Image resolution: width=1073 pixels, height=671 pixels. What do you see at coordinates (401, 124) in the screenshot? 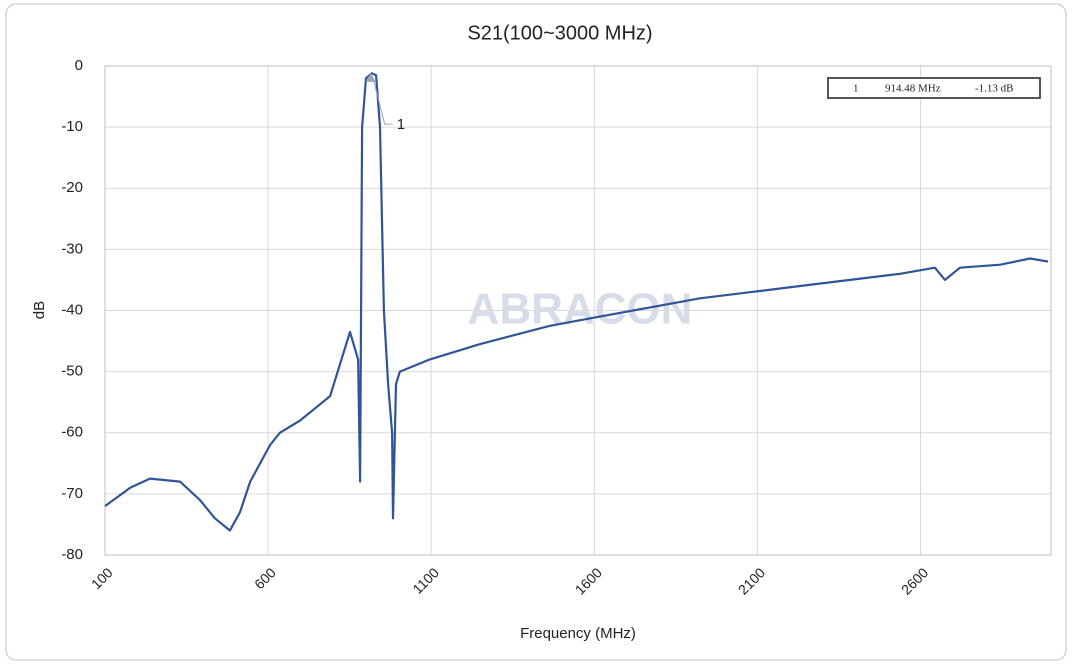
I see `marker-label: 1` at bounding box center [401, 124].